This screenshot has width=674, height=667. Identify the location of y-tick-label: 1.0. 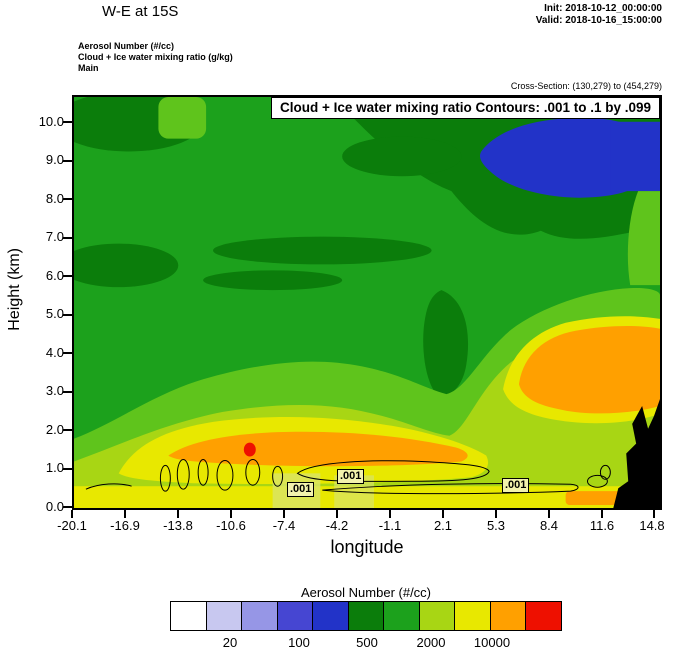
(54, 467).